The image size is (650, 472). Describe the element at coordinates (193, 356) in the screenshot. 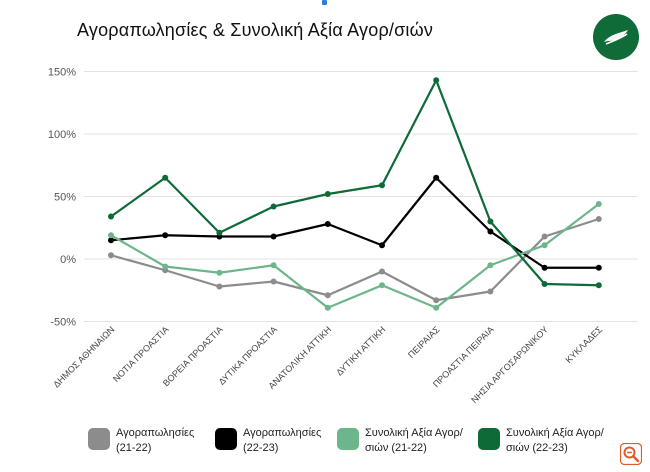

I see `x-tick-label: ΒΟΡΕΙΑ ΠΡΟΑΣΤΙΑ` at that location.